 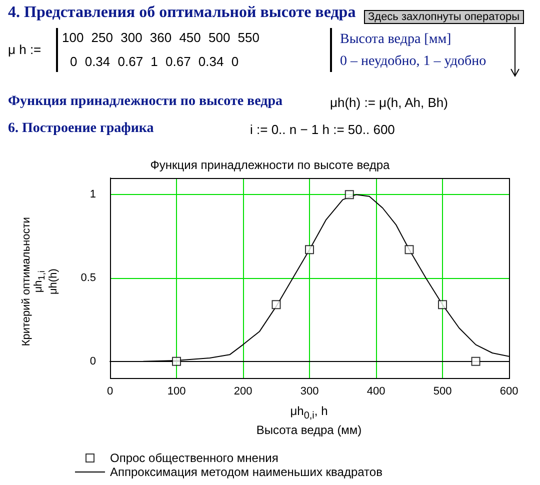 I want to click on x-axis-title: μh$_{0,i}$, h Высота ведра (мм), so click(x=309, y=421).